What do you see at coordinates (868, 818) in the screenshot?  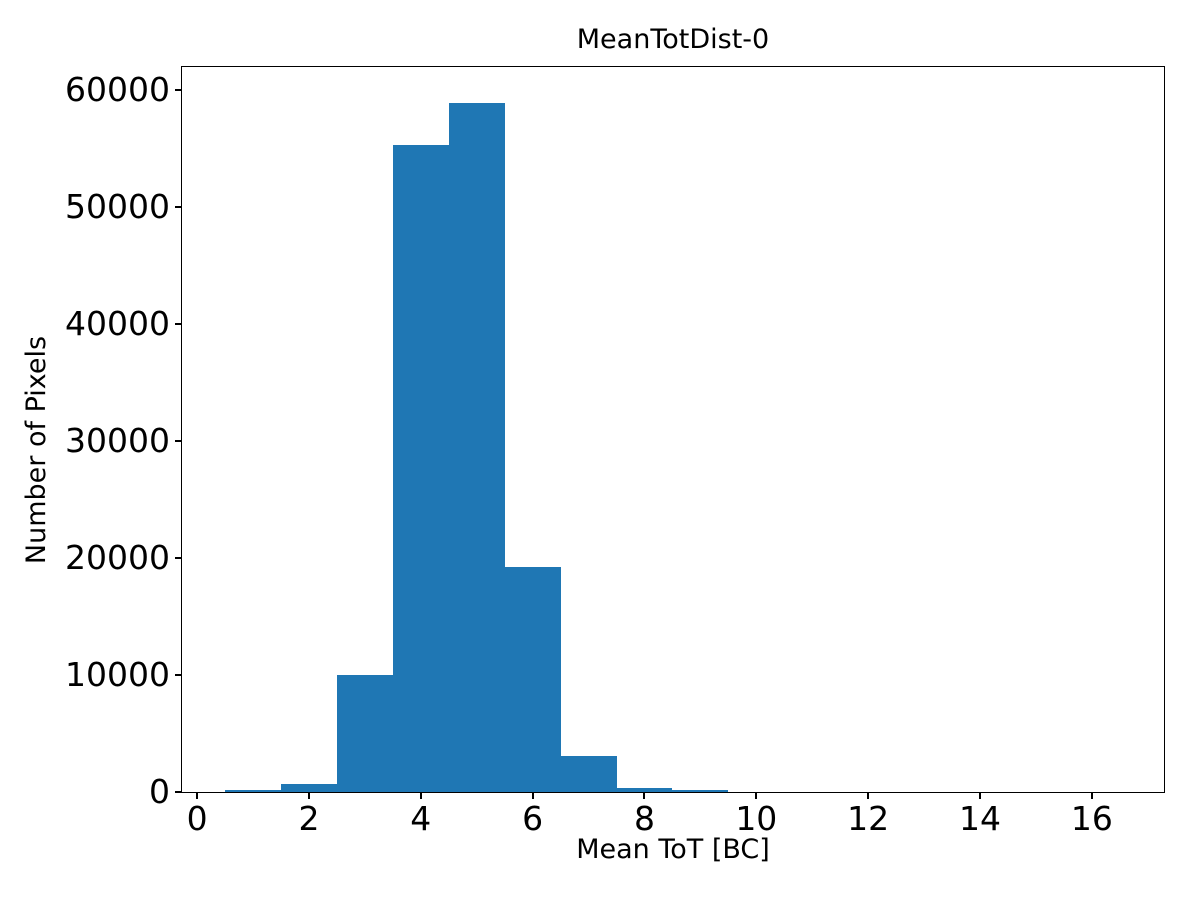 I see `x-tick-label: 12` at bounding box center [868, 818].